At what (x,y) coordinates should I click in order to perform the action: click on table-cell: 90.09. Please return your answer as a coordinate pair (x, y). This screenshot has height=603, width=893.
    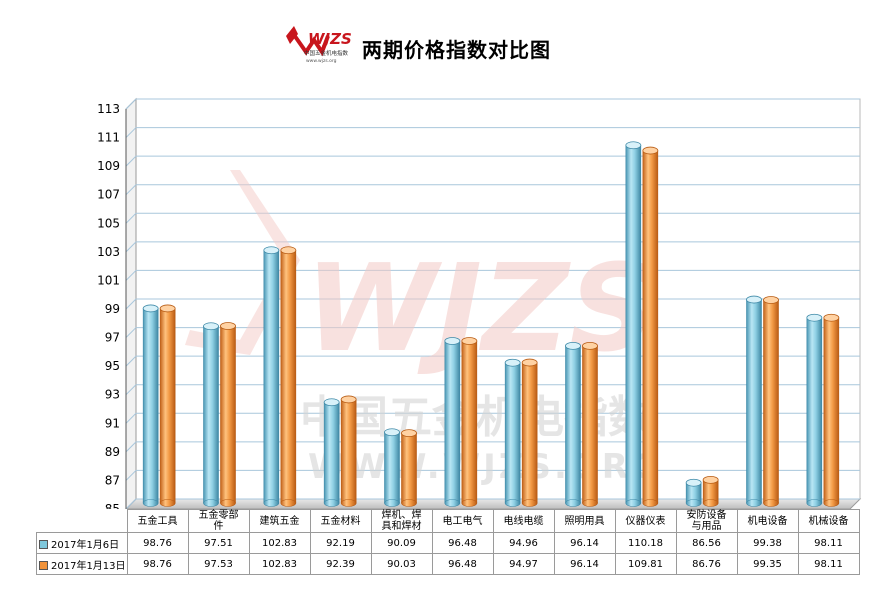
    Looking at the image, I should click on (401, 543).